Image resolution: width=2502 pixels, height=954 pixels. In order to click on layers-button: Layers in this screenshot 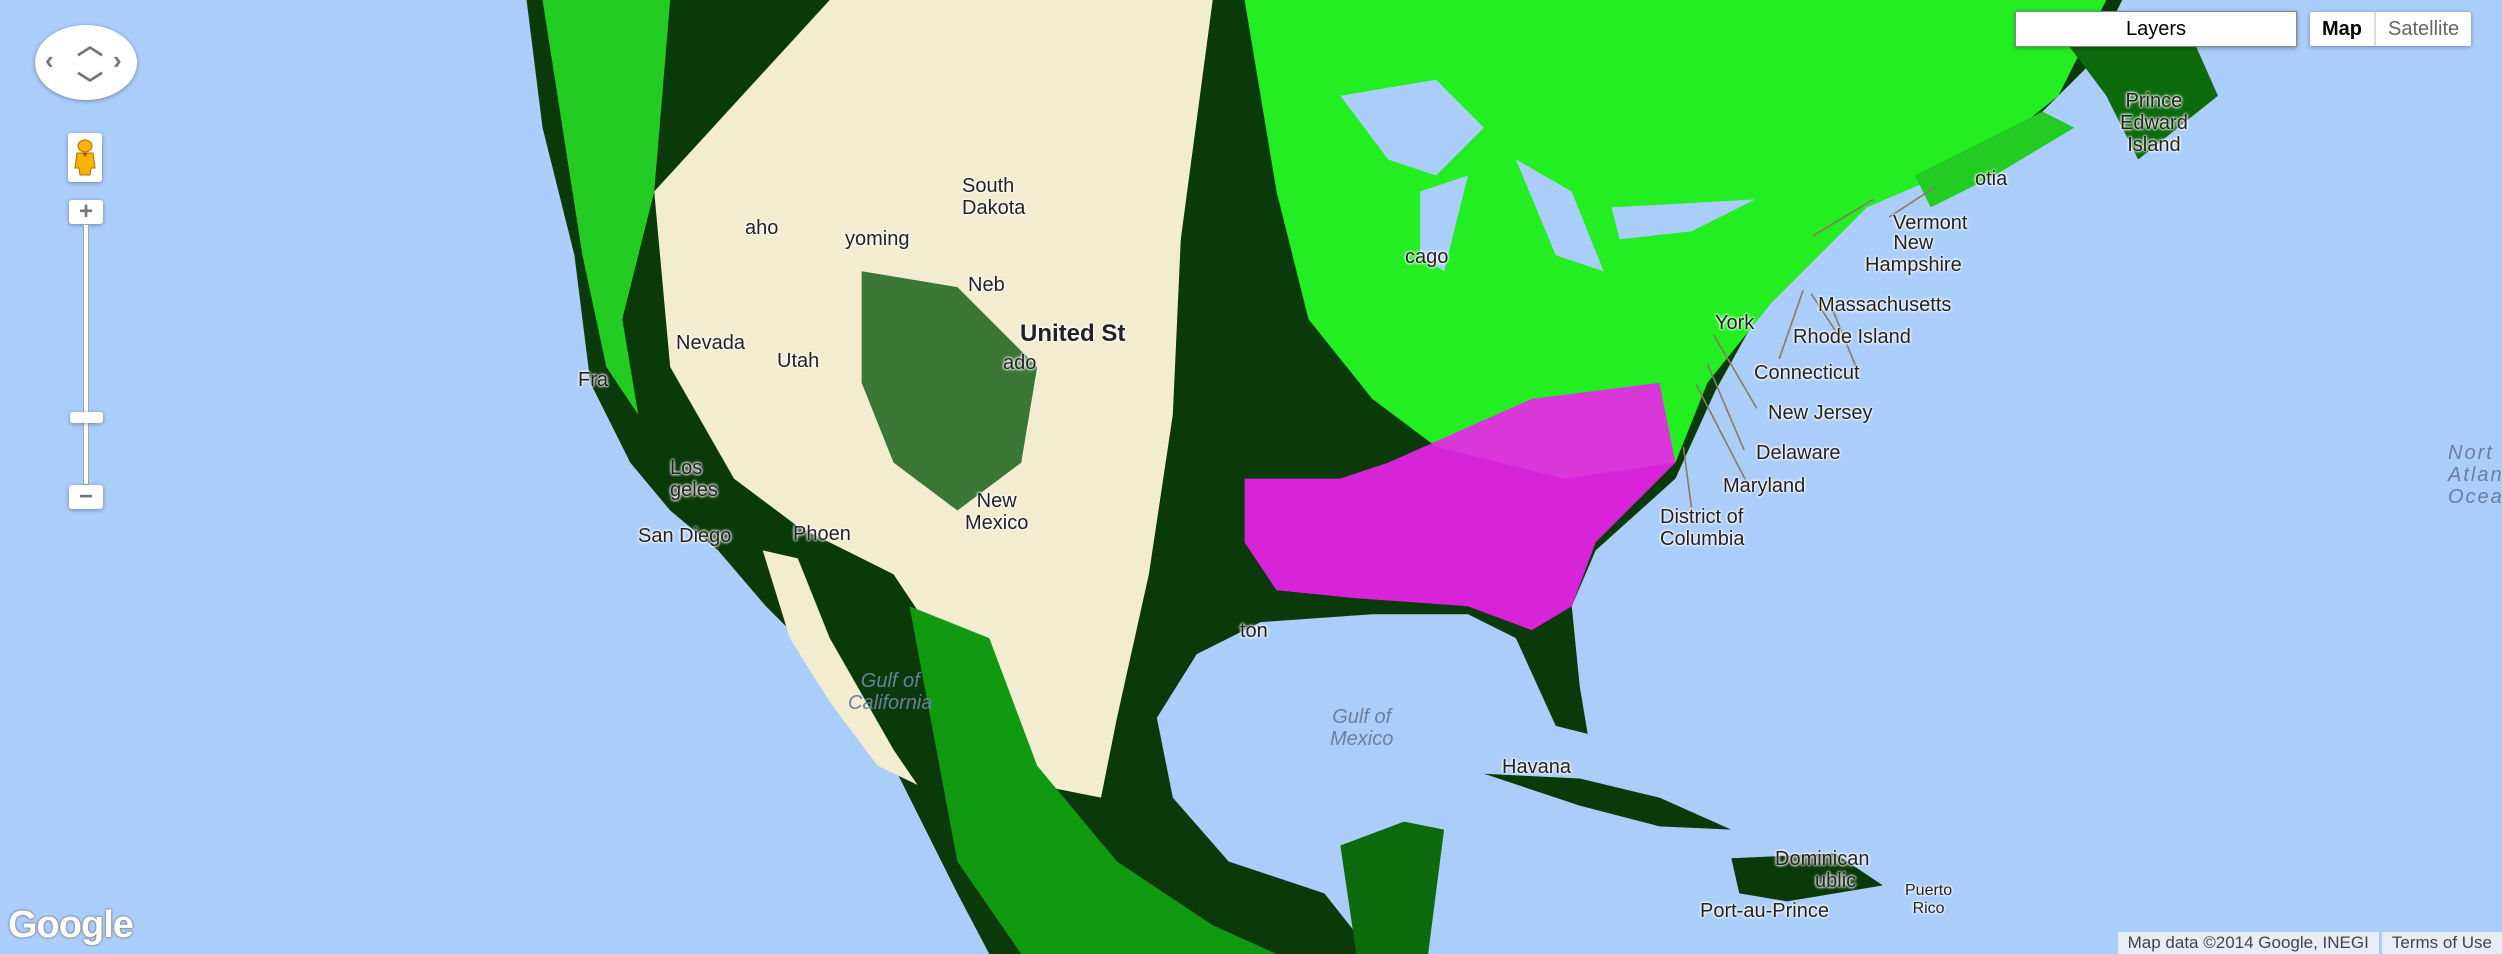, I will do `click(2156, 29)`.